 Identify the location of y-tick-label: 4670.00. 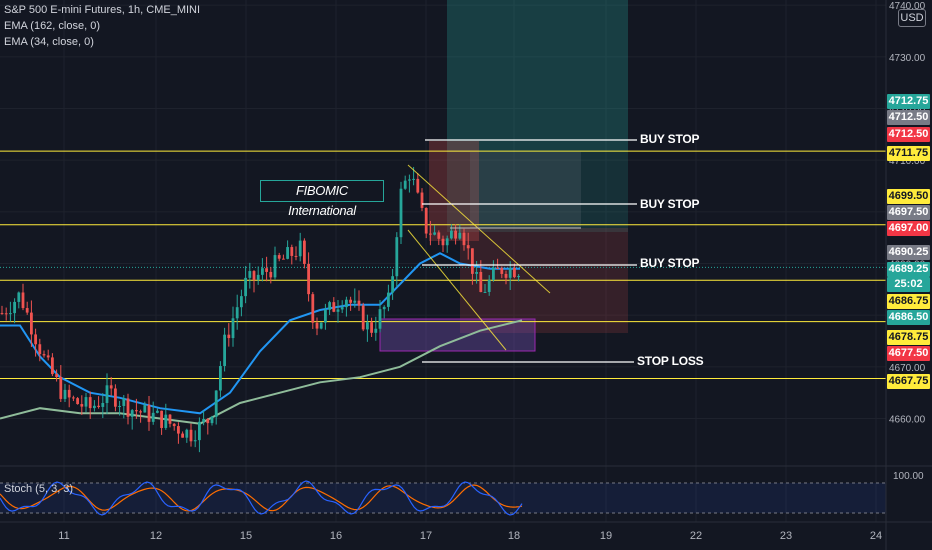
(907, 368).